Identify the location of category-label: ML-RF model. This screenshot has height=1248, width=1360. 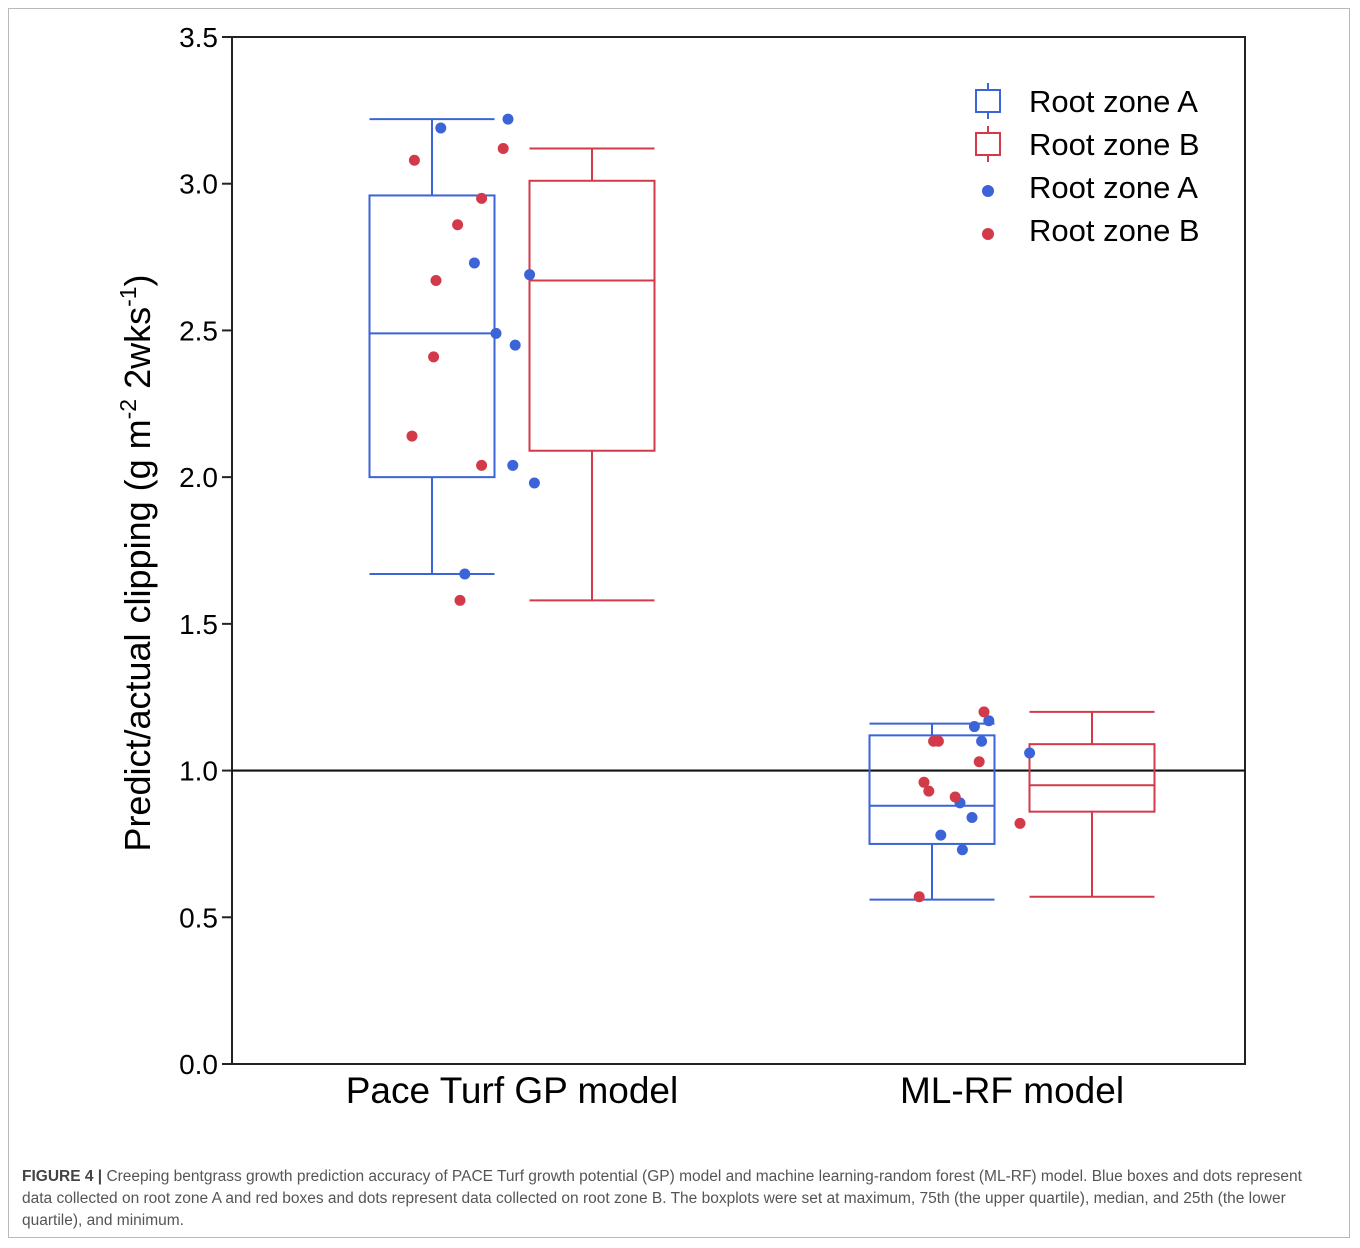
(1012, 1090).